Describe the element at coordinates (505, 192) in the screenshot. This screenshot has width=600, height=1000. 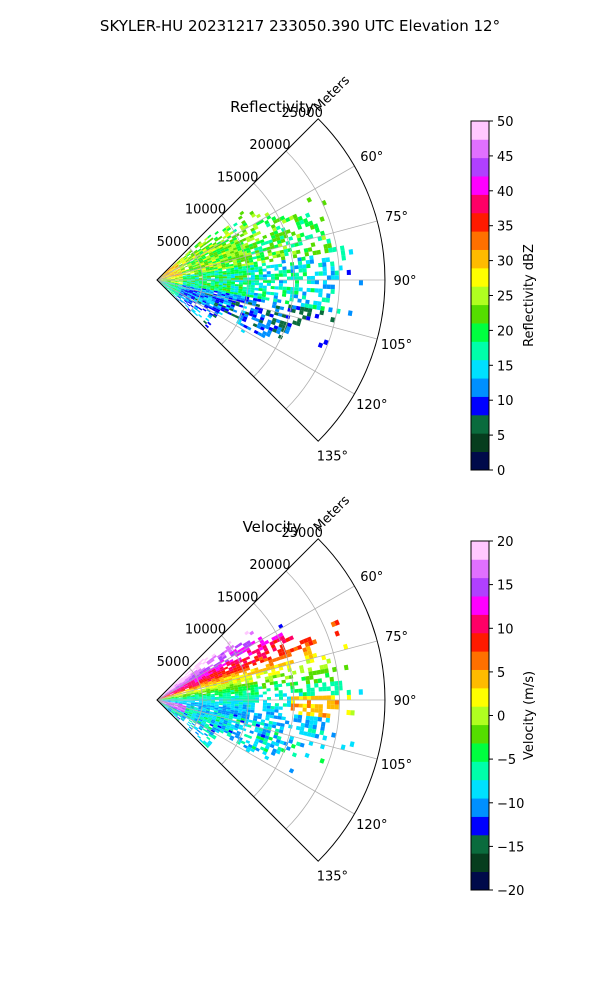
I see `colorbar-tick-label: 40` at that location.